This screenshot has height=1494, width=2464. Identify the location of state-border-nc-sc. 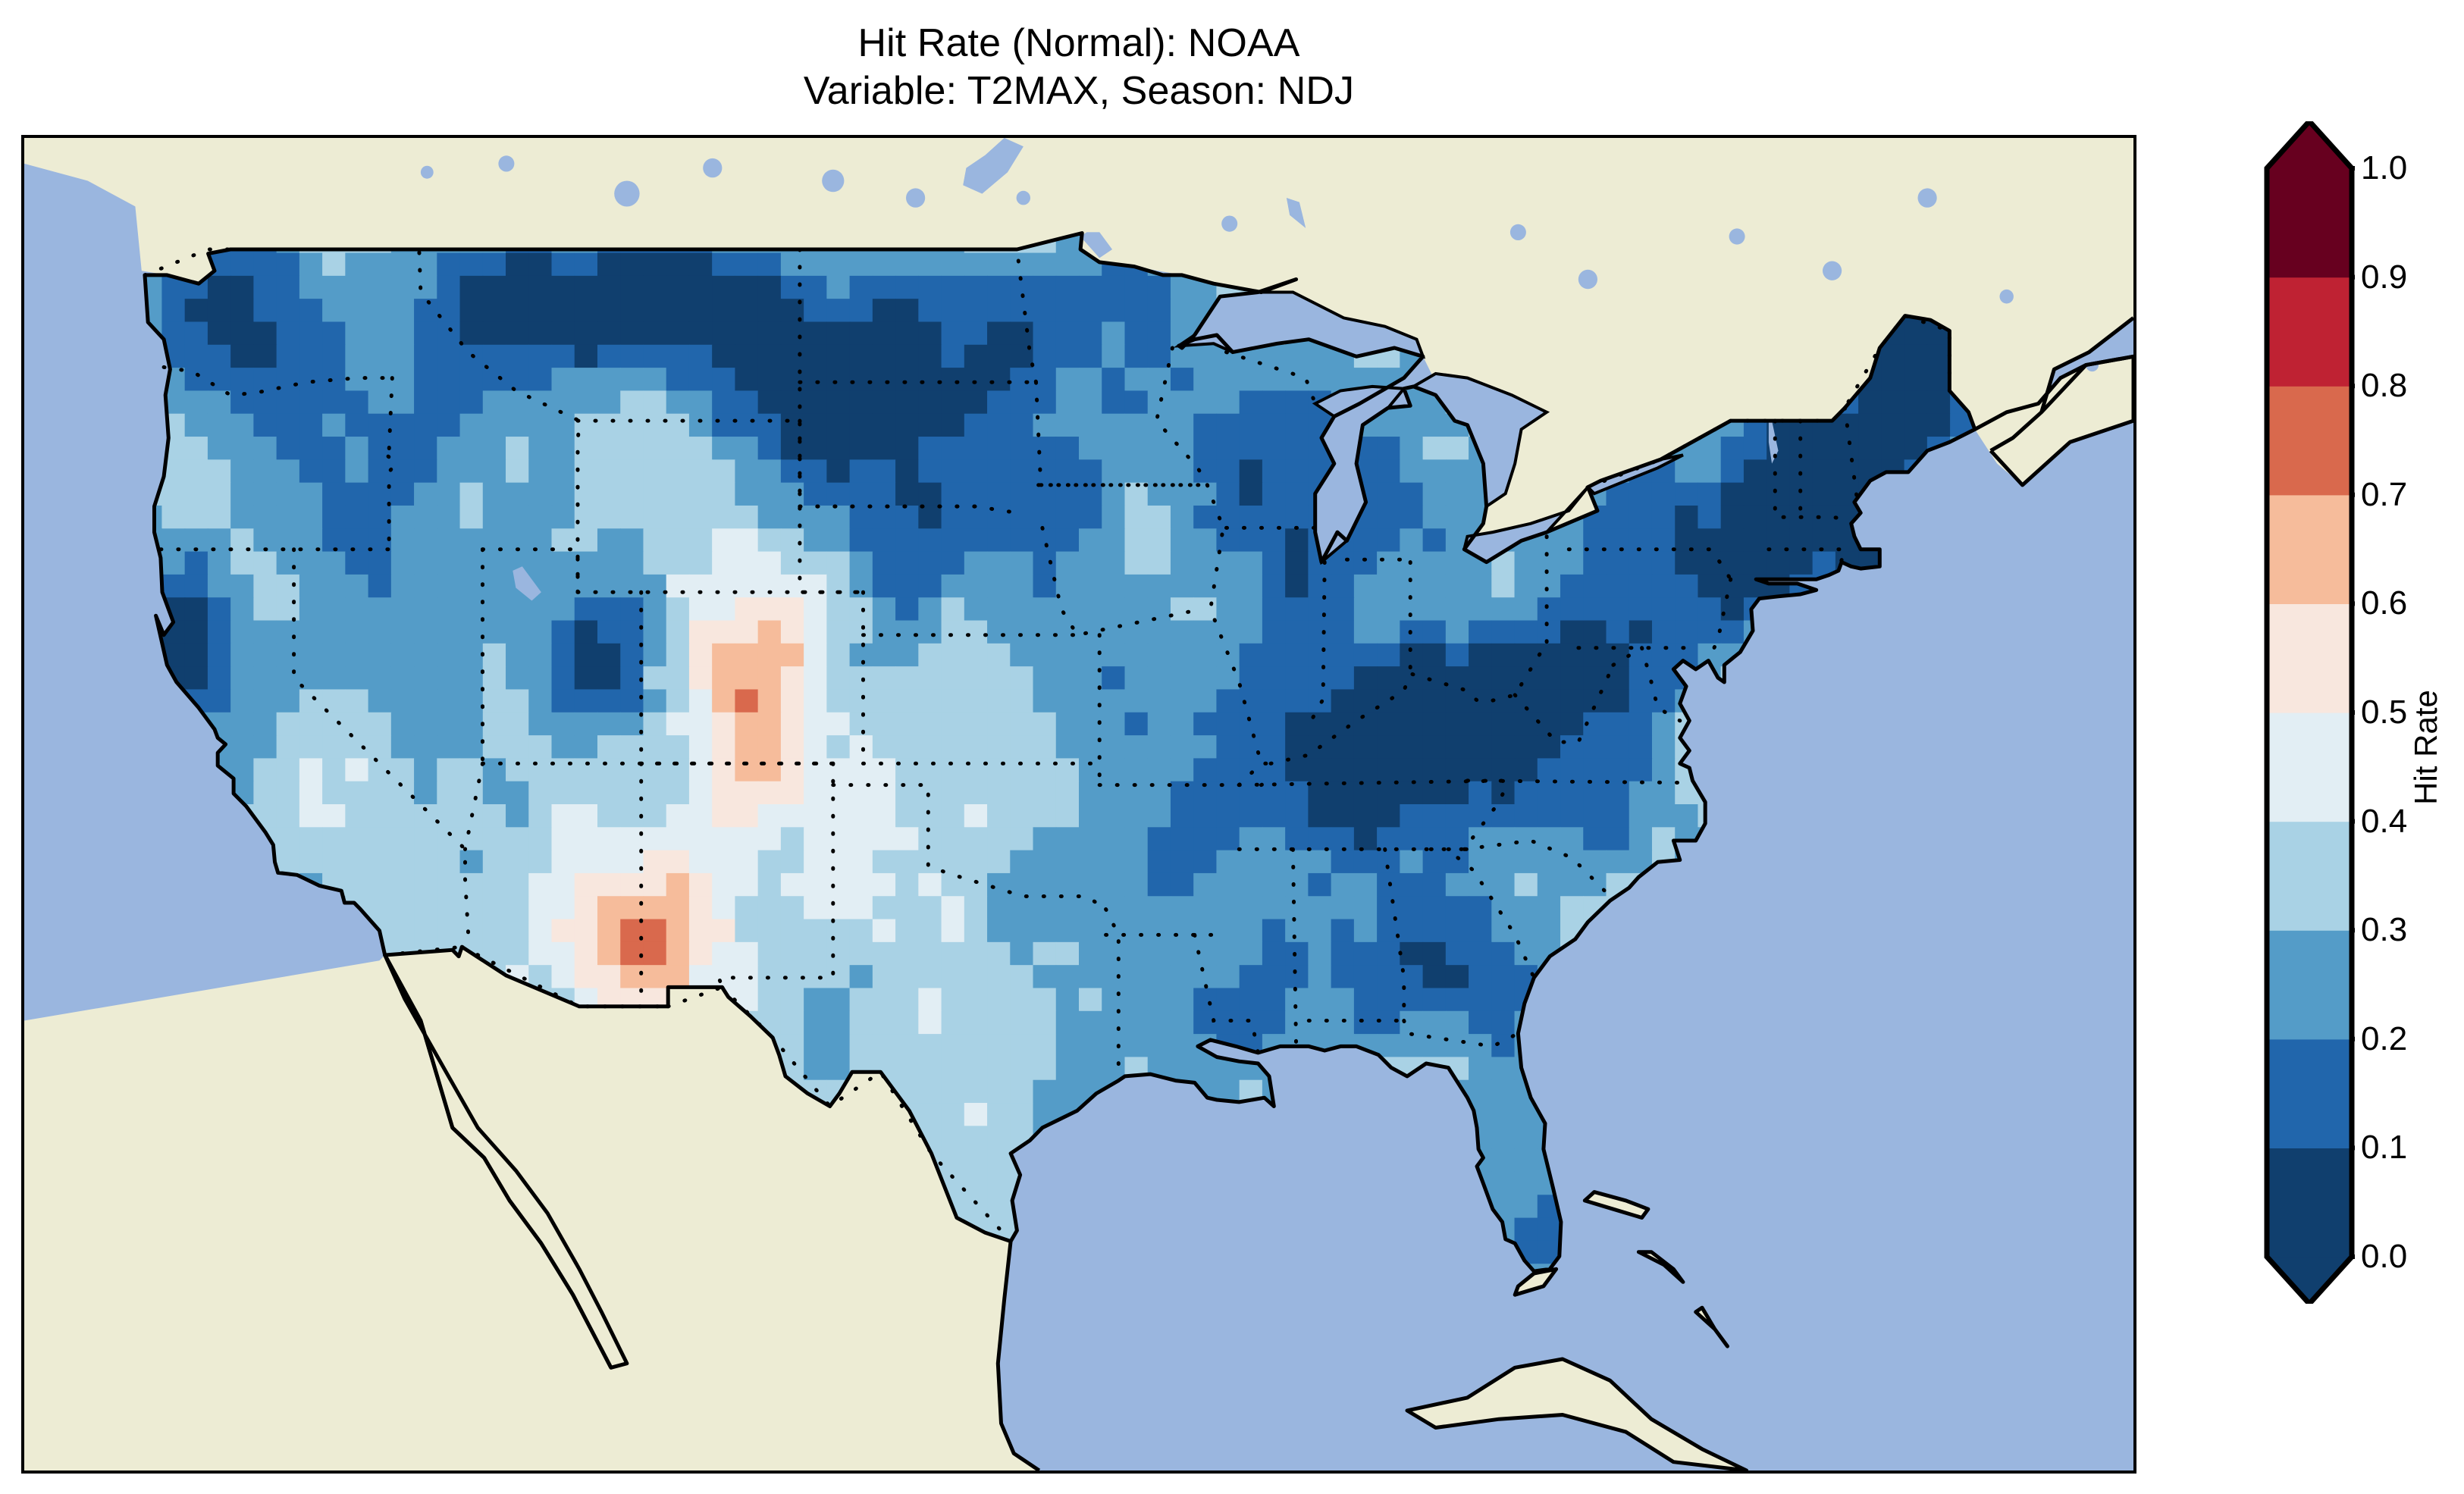
(1538, 868).